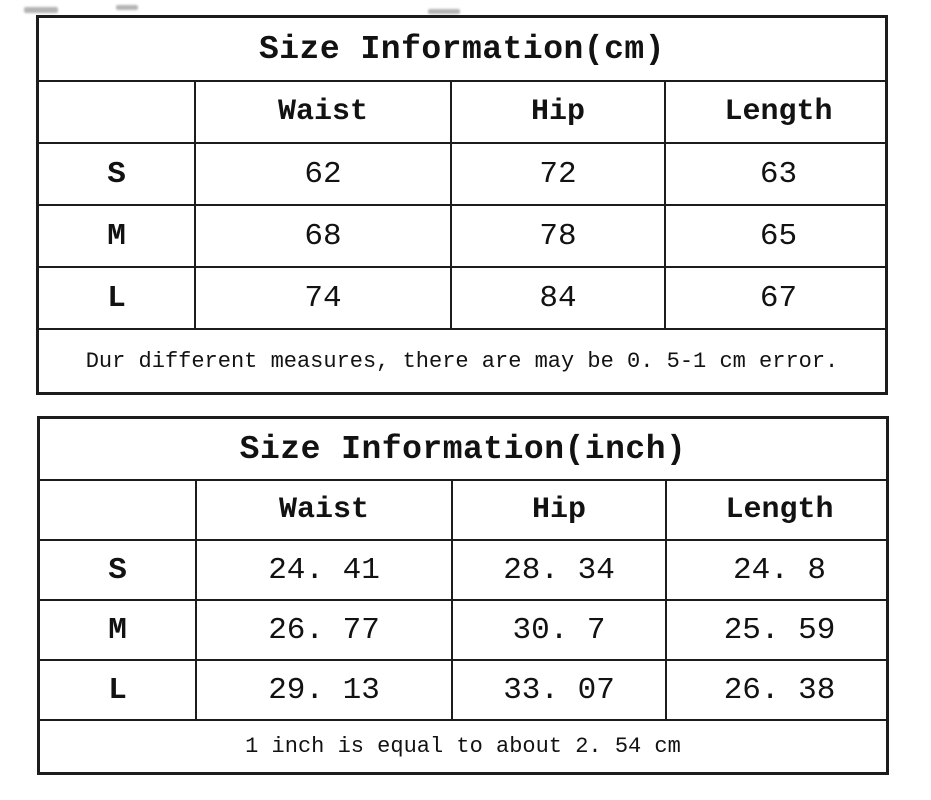  What do you see at coordinates (777, 174) in the screenshot?
I see `length-value: 63` at bounding box center [777, 174].